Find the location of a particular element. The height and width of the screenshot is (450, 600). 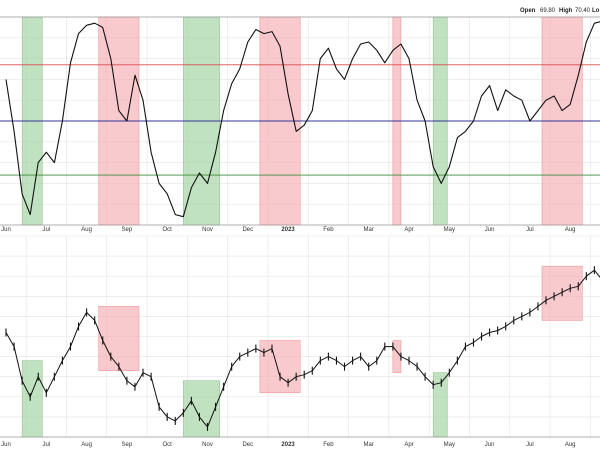

open-value: 69.80 is located at coordinates (548, 11).